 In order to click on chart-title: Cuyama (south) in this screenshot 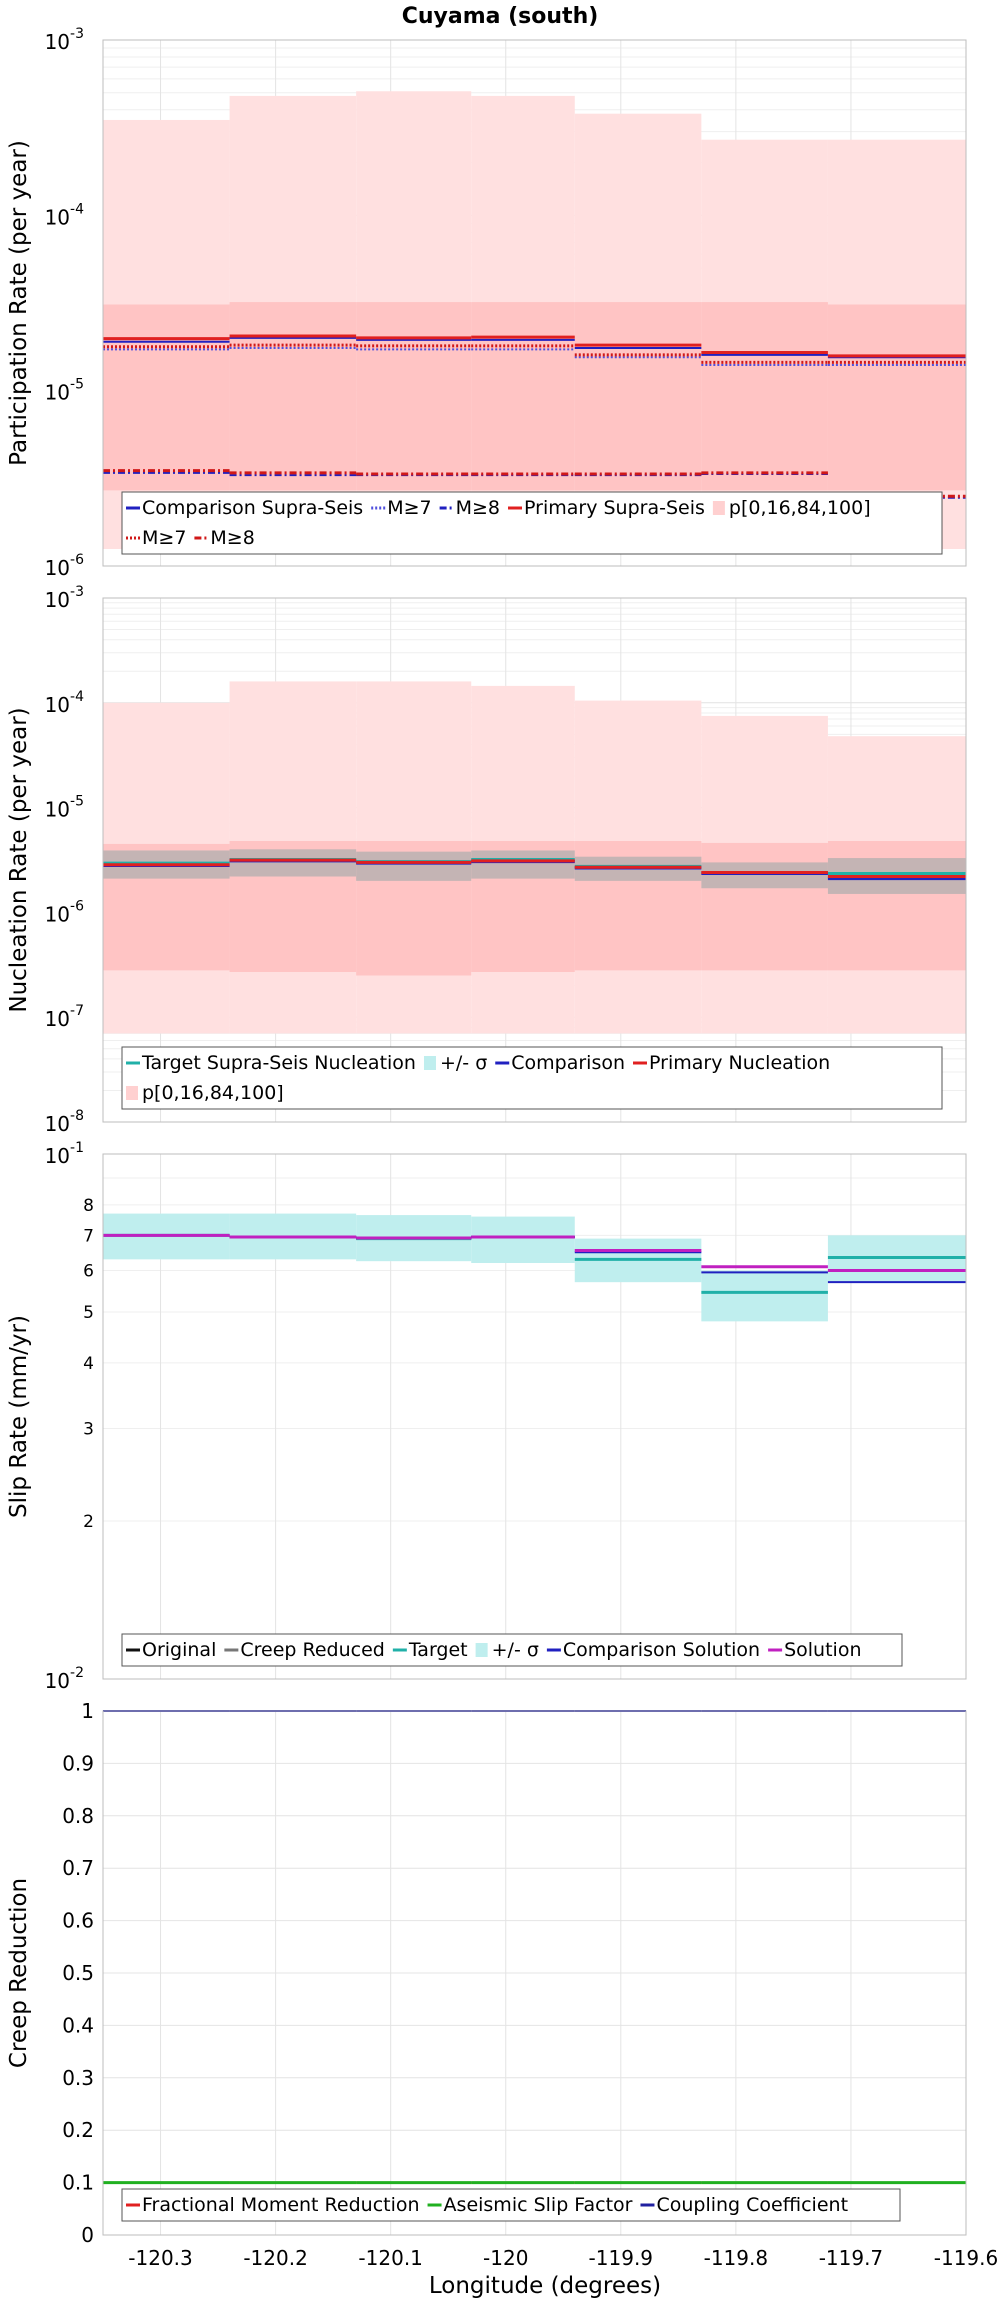, I will do `click(500, 16)`.